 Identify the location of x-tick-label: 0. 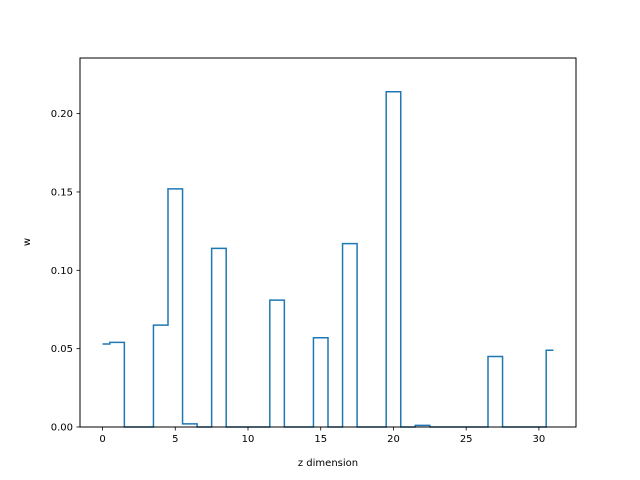
(102, 439).